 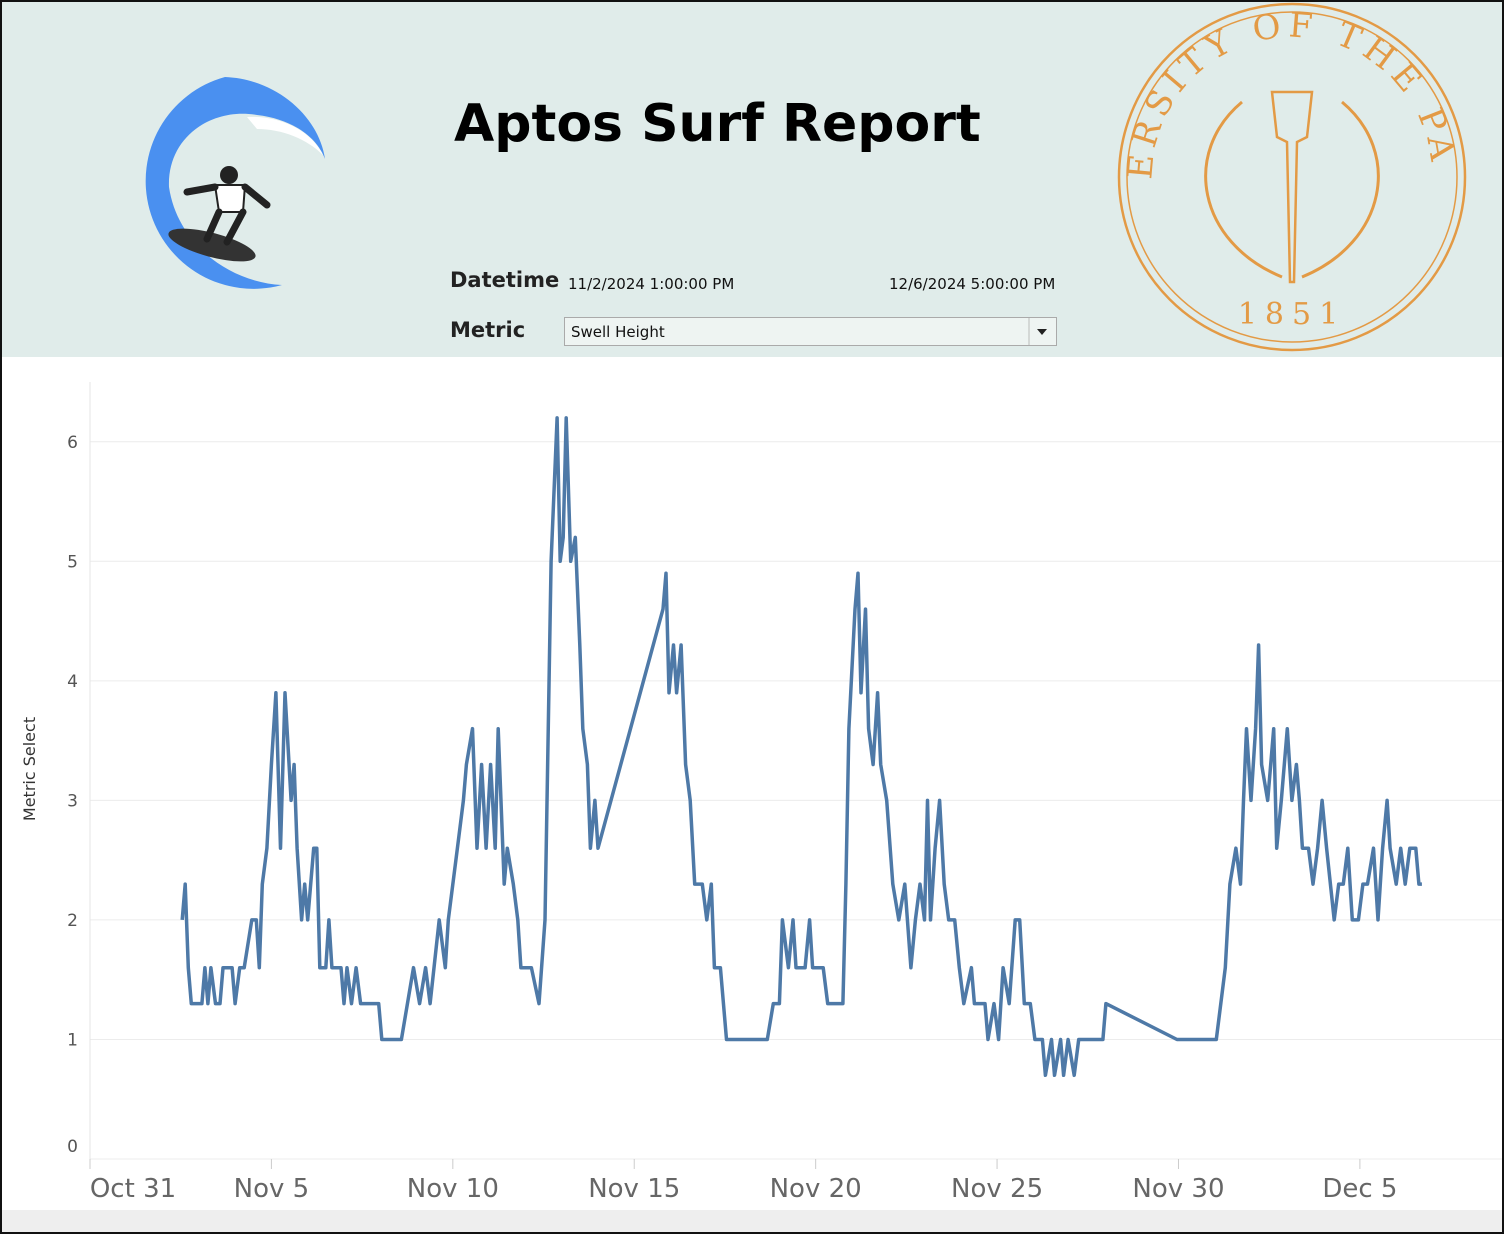 What do you see at coordinates (229, 175) in the screenshot?
I see `surfer-head` at bounding box center [229, 175].